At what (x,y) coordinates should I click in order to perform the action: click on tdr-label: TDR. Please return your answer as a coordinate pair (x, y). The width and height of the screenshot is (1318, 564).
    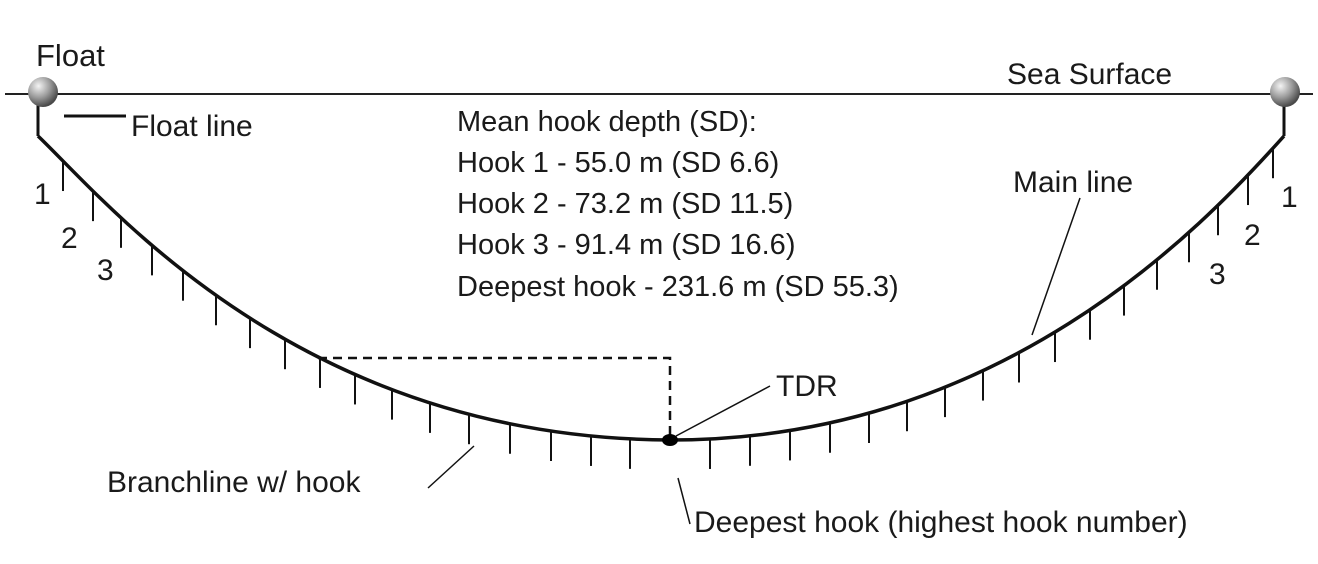
    Looking at the image, I should click on (807, 386).